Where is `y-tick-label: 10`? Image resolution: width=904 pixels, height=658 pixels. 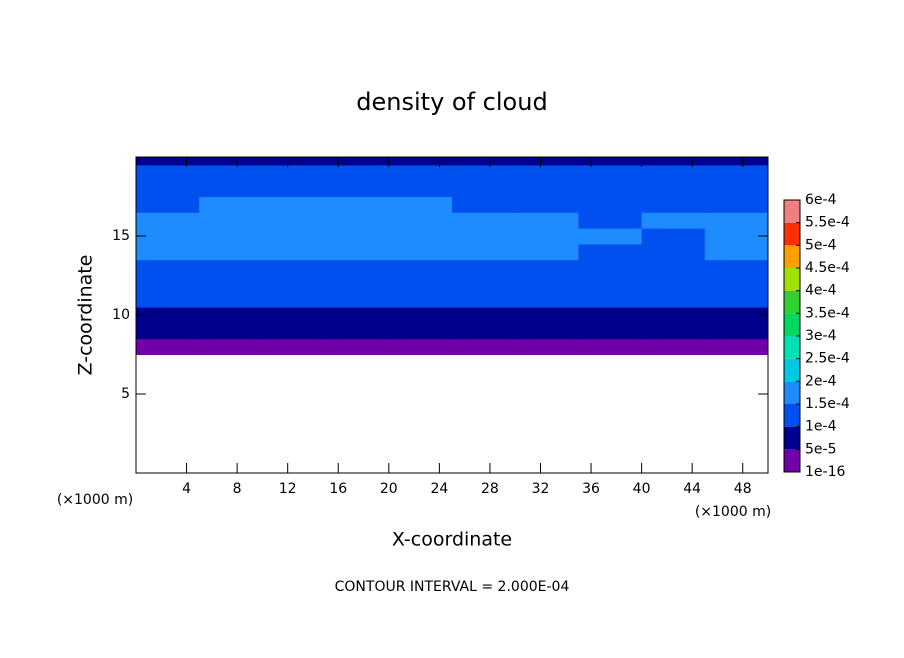
y-tick-label: 10 is located at coordinates (121, 315).